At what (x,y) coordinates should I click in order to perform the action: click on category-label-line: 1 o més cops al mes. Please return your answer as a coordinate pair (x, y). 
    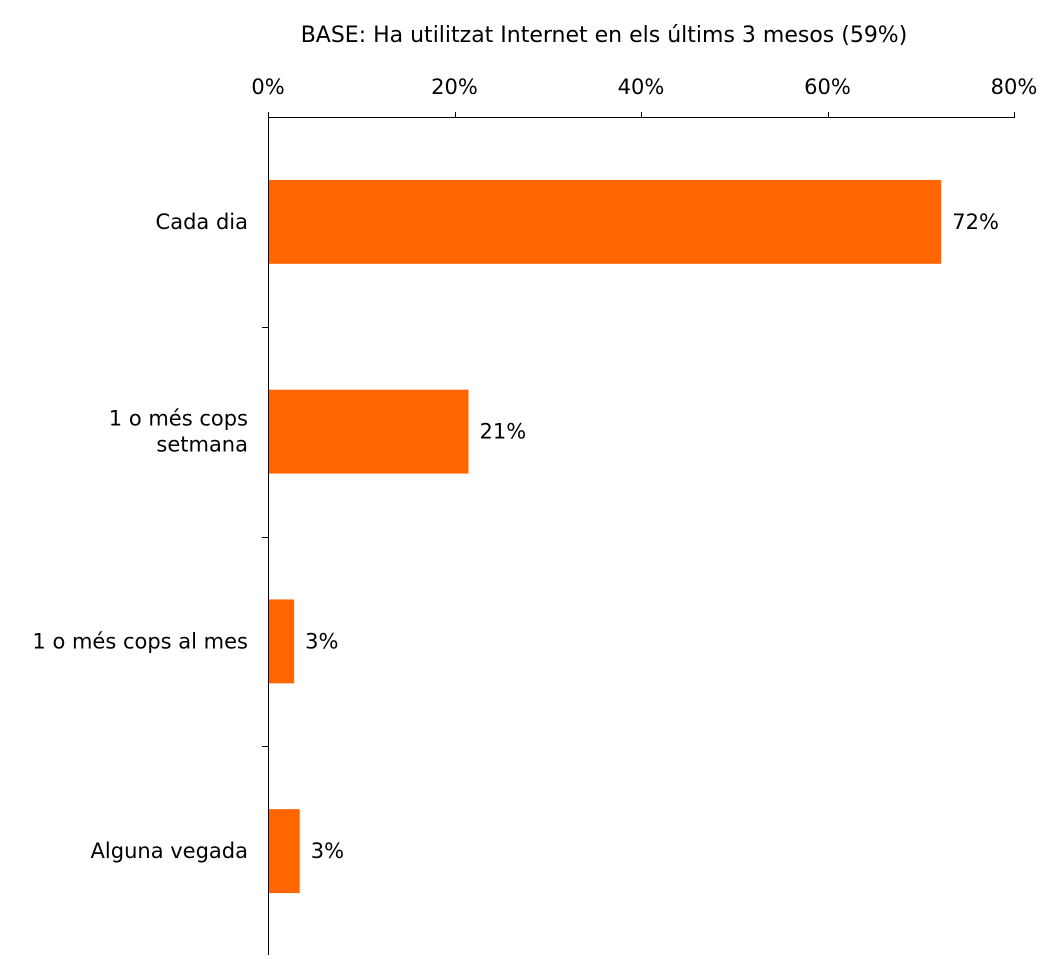
    Looking at the image, I should click on (140, 641).